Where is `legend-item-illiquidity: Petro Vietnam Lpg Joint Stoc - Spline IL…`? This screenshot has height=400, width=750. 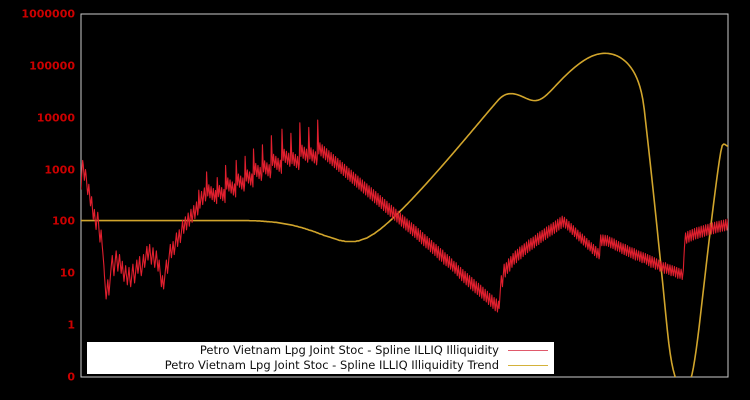 legend-item-illiquidity: Petro Vietnam Lpg Joint Stoc - Spline IL… is located at coordinates (320, 350).